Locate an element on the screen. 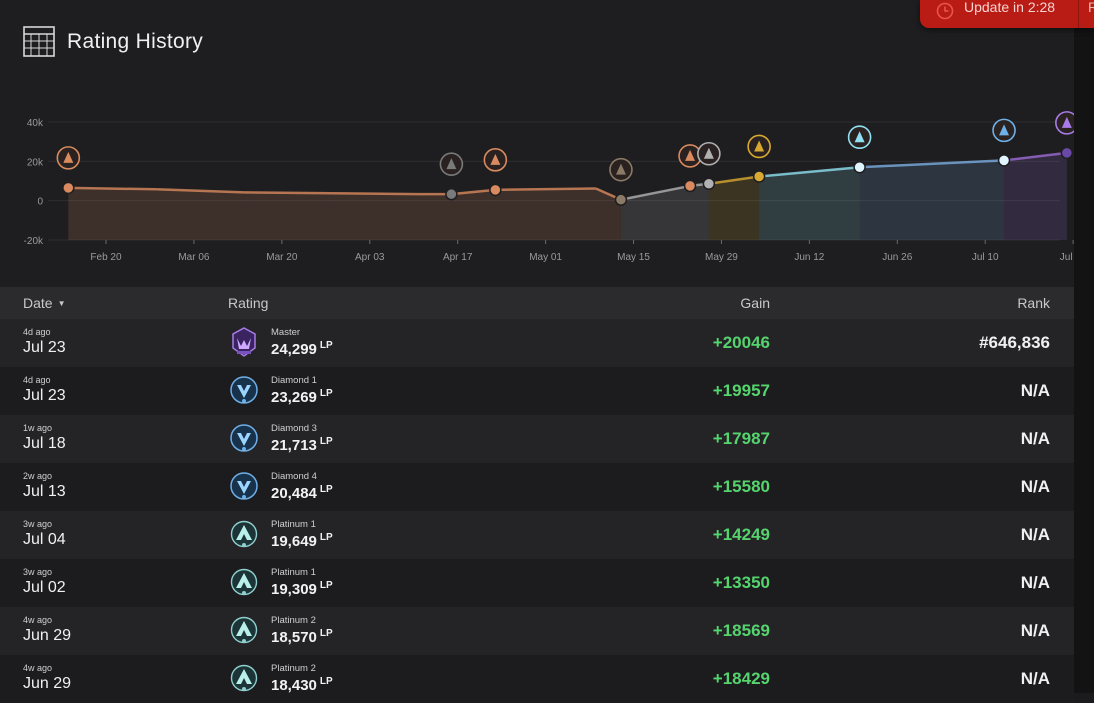 The image size is (1094, 703). header: Rating History is located at coordinates (537, 41).